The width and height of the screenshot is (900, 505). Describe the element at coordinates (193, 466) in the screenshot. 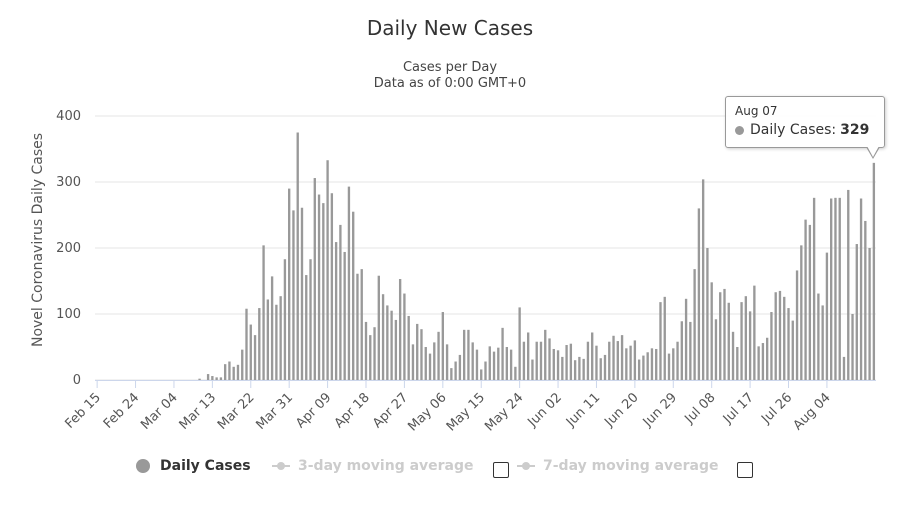

I see `legend-item-daily-cases: Daily Cases` at that location.